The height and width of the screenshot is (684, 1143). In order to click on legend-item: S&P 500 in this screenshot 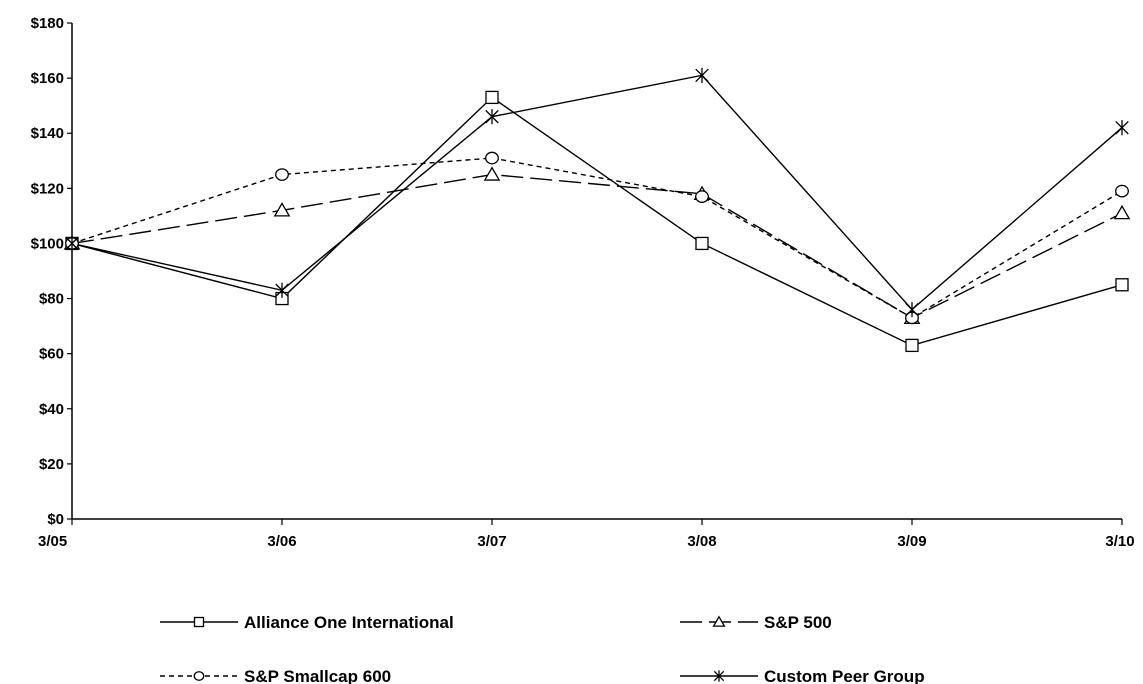, I will do `click(756, 622)`.